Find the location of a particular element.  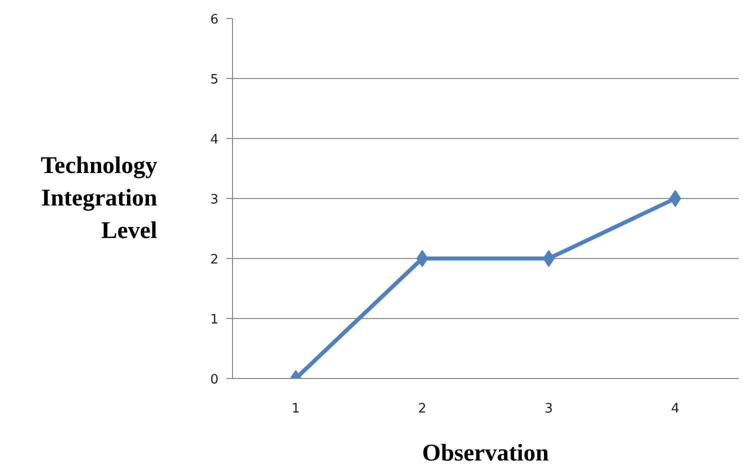

y-tick-label: 4 is located at coordinates (214, 140).